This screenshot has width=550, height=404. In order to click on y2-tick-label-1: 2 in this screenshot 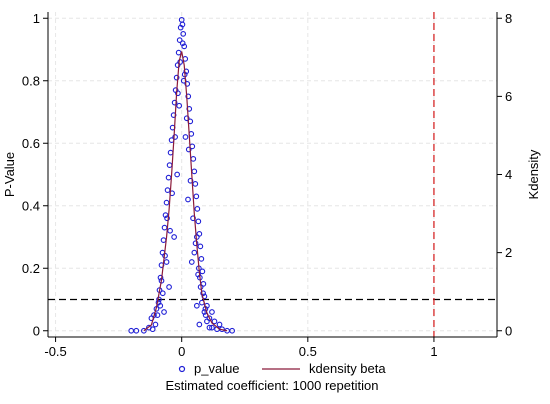, I will do `click(508, 252)`.